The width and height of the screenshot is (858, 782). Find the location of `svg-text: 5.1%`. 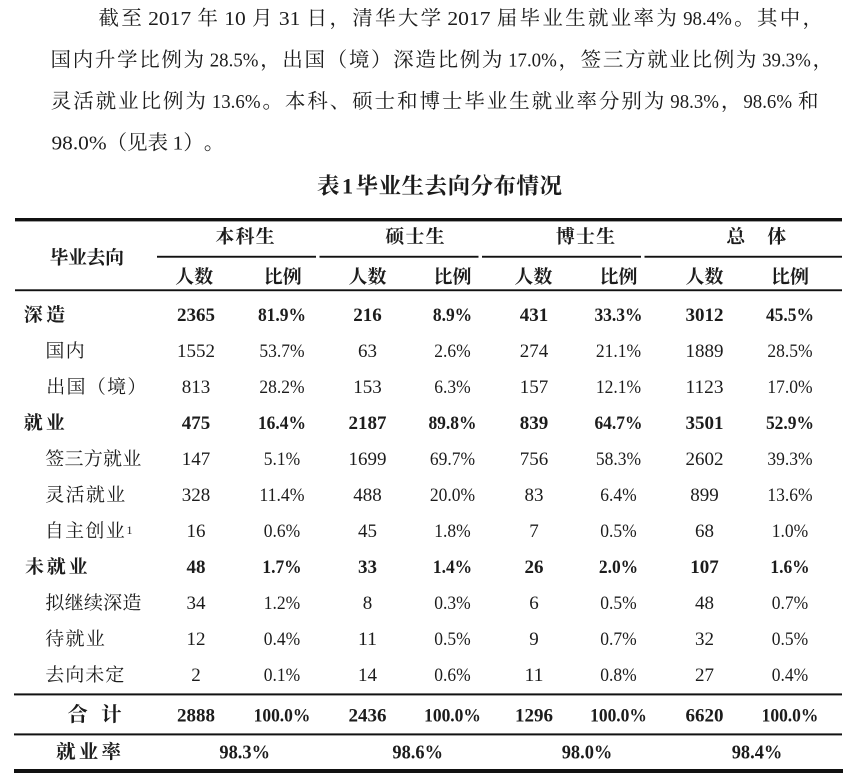

svg-text: 5.1% is located at coordinates (282, 459).